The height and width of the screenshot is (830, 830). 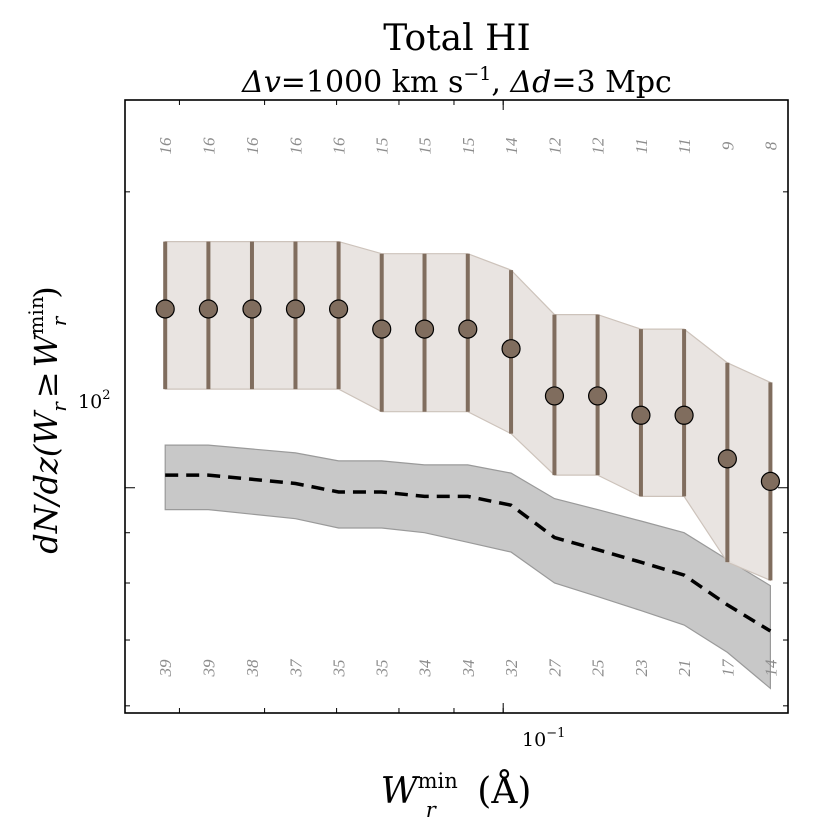 I want to click on bottom-count-label: 38, so click(x=252, y=668).